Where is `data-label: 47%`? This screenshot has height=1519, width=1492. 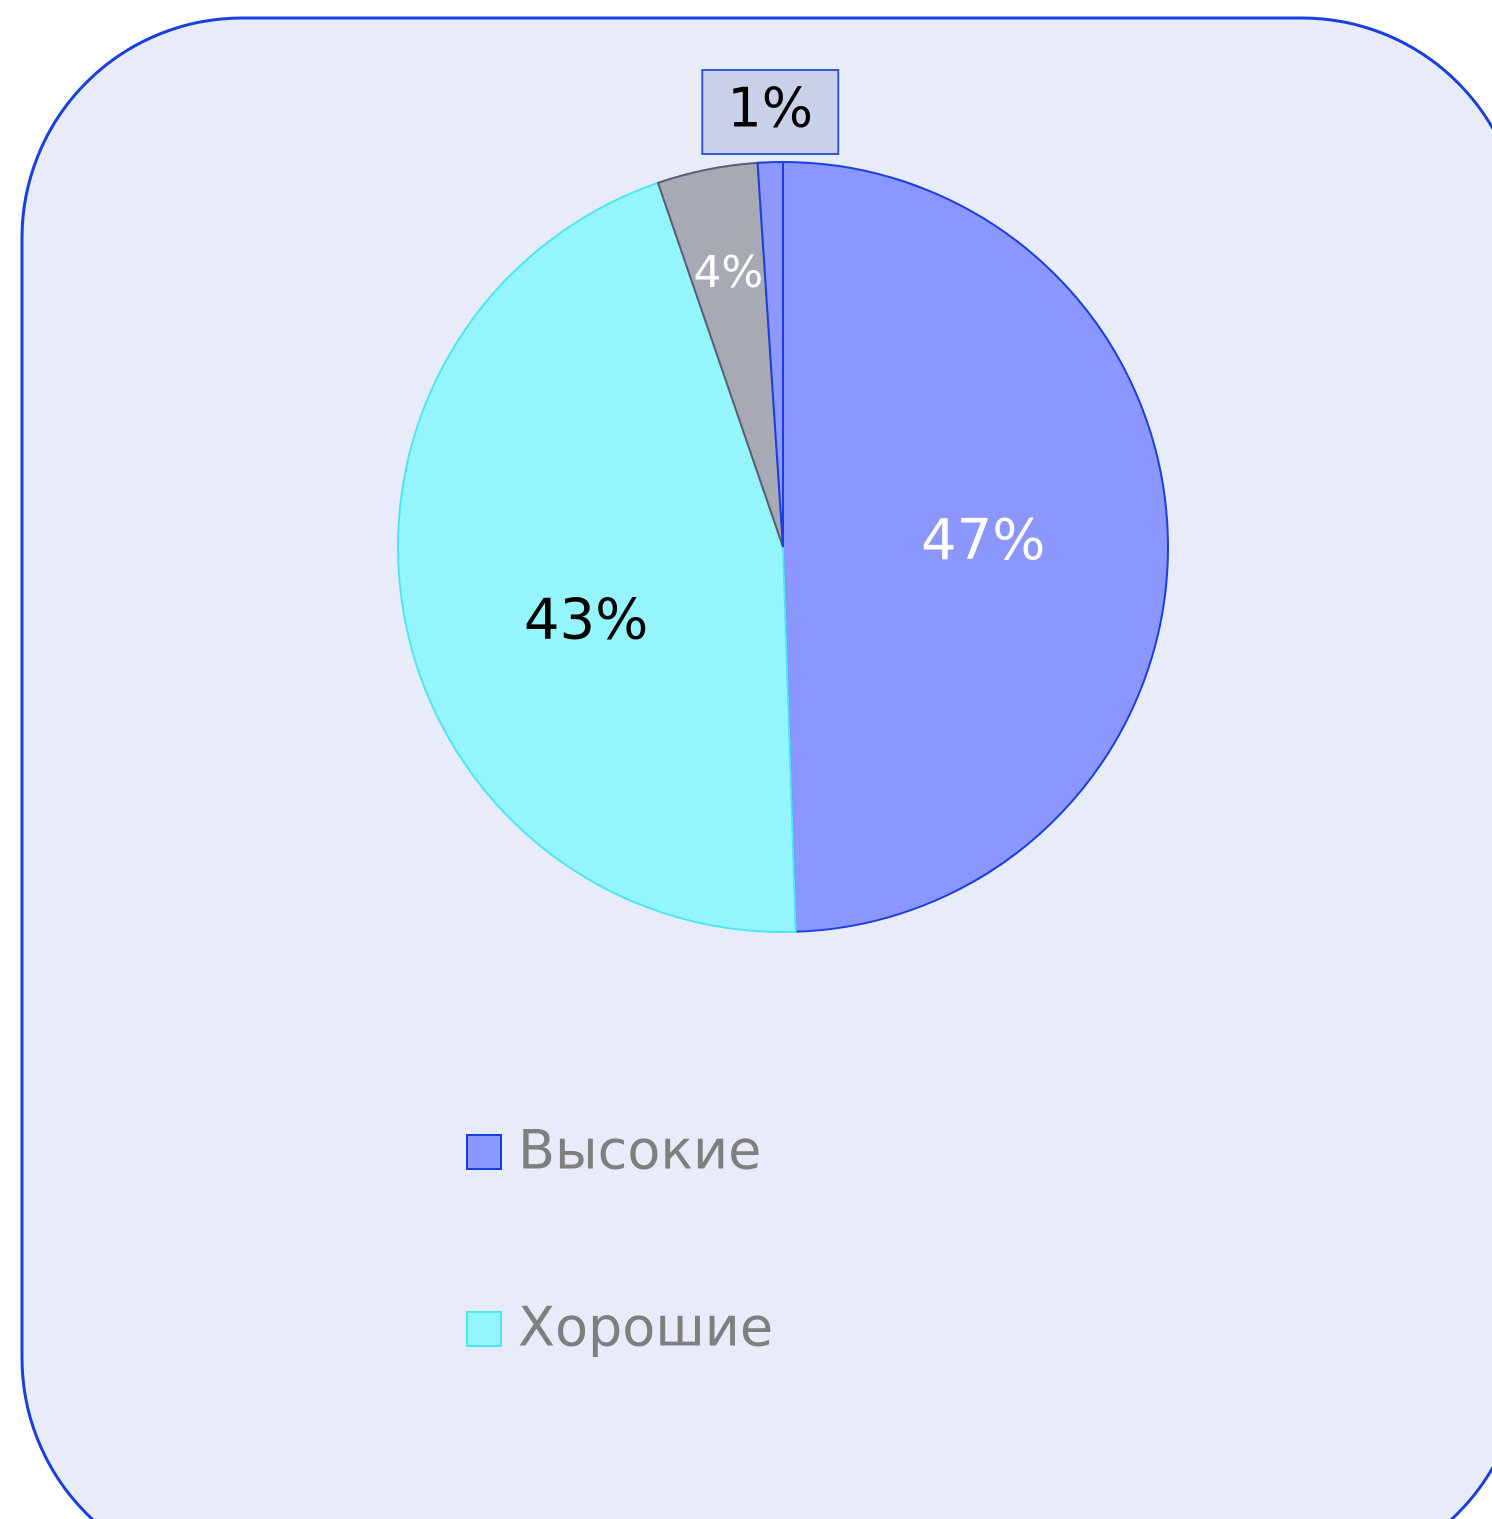 data-label: 47% is located at coordinates (983, 540).